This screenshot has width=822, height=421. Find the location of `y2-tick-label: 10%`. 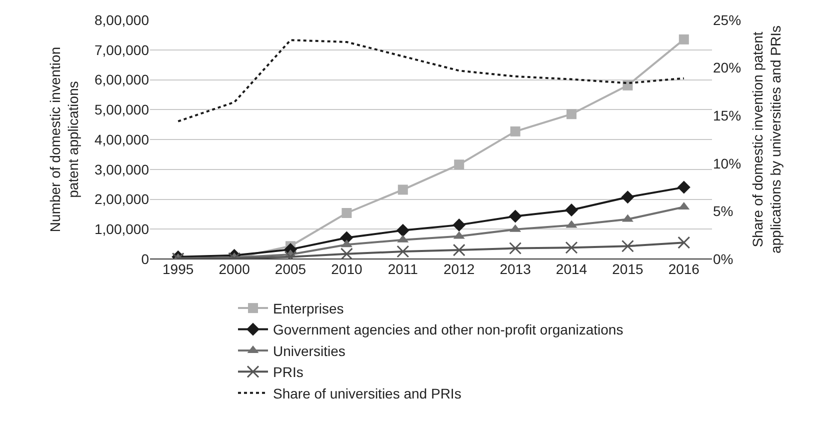

y2-tick-label: 10% is located at coordinates (727, 163).